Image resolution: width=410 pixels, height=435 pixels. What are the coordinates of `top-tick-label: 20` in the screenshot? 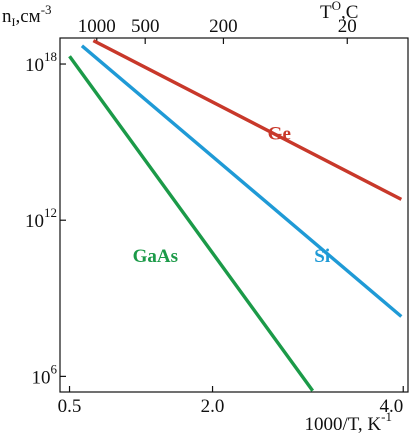 It's located at (347, 26).